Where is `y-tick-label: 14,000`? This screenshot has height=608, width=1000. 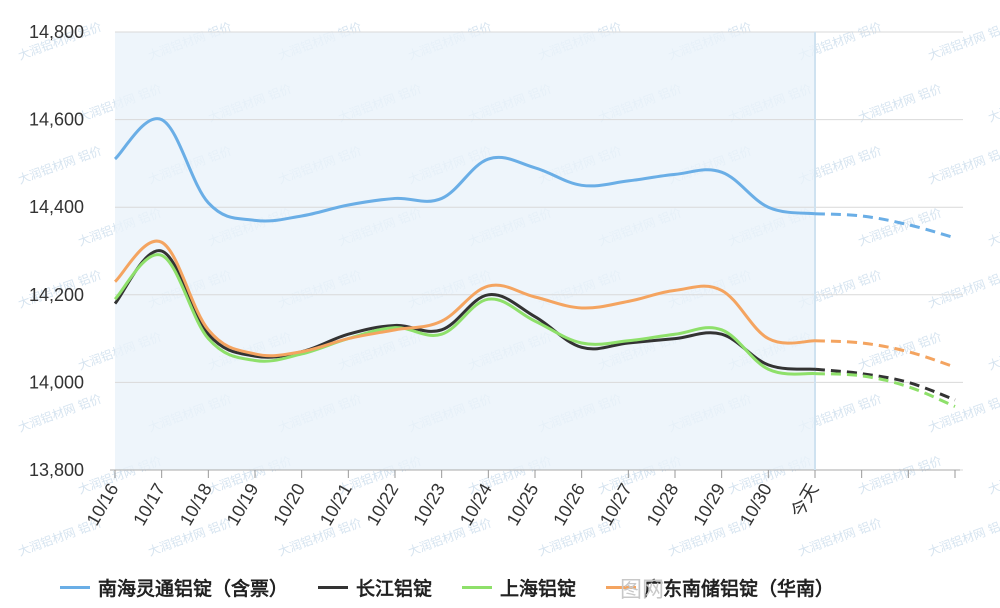 y-tick-label: 14,000 is located at coordinates (56, 382).